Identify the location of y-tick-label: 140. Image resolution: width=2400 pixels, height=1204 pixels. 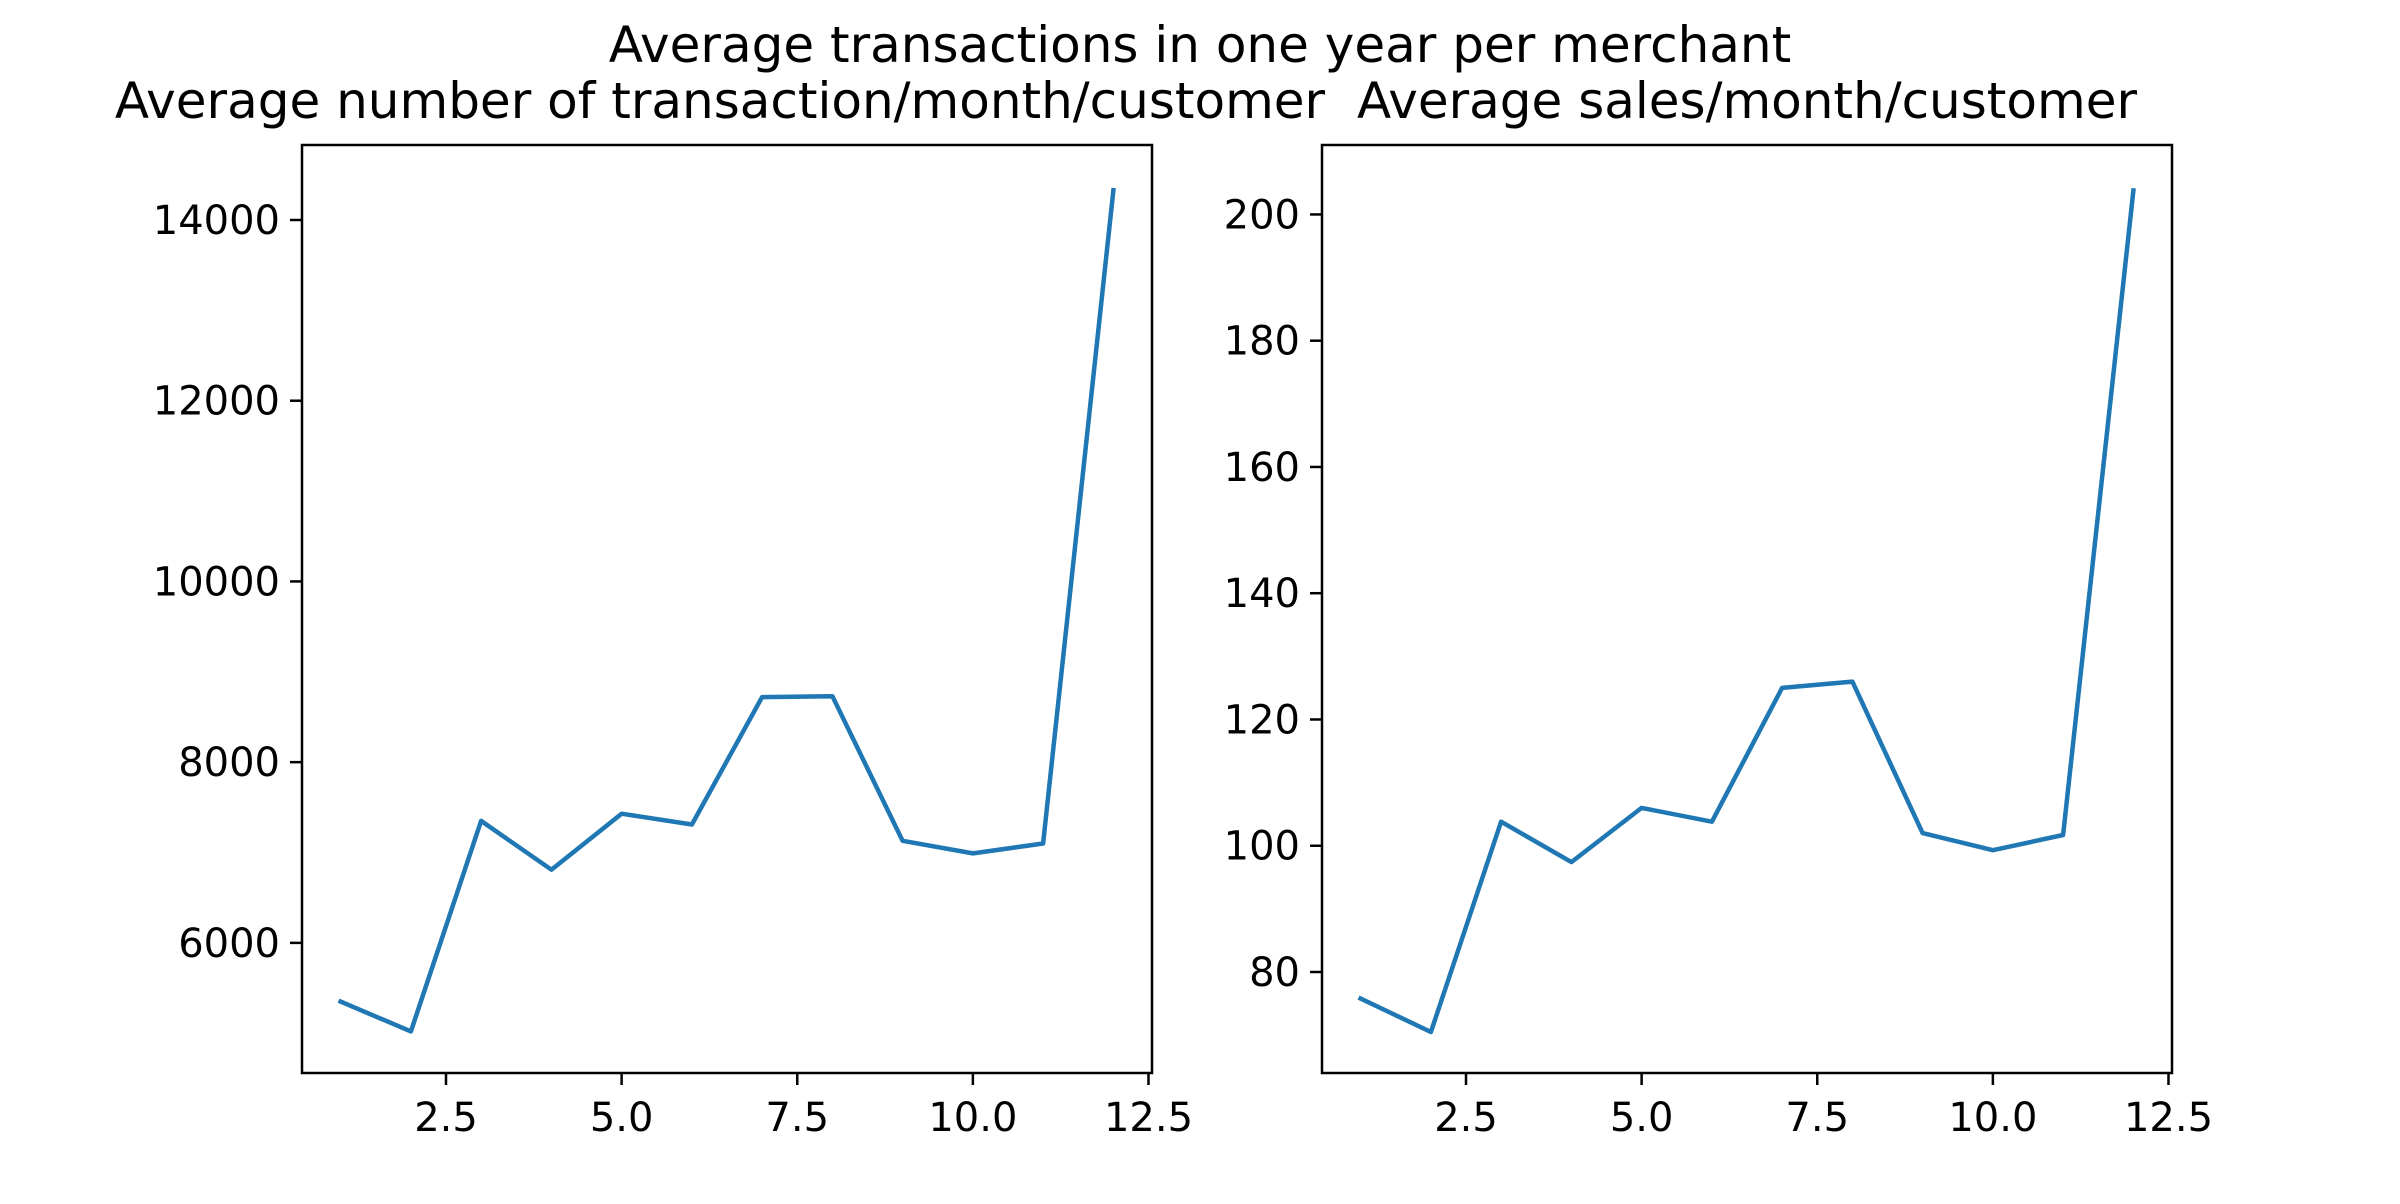
(1262, 594).